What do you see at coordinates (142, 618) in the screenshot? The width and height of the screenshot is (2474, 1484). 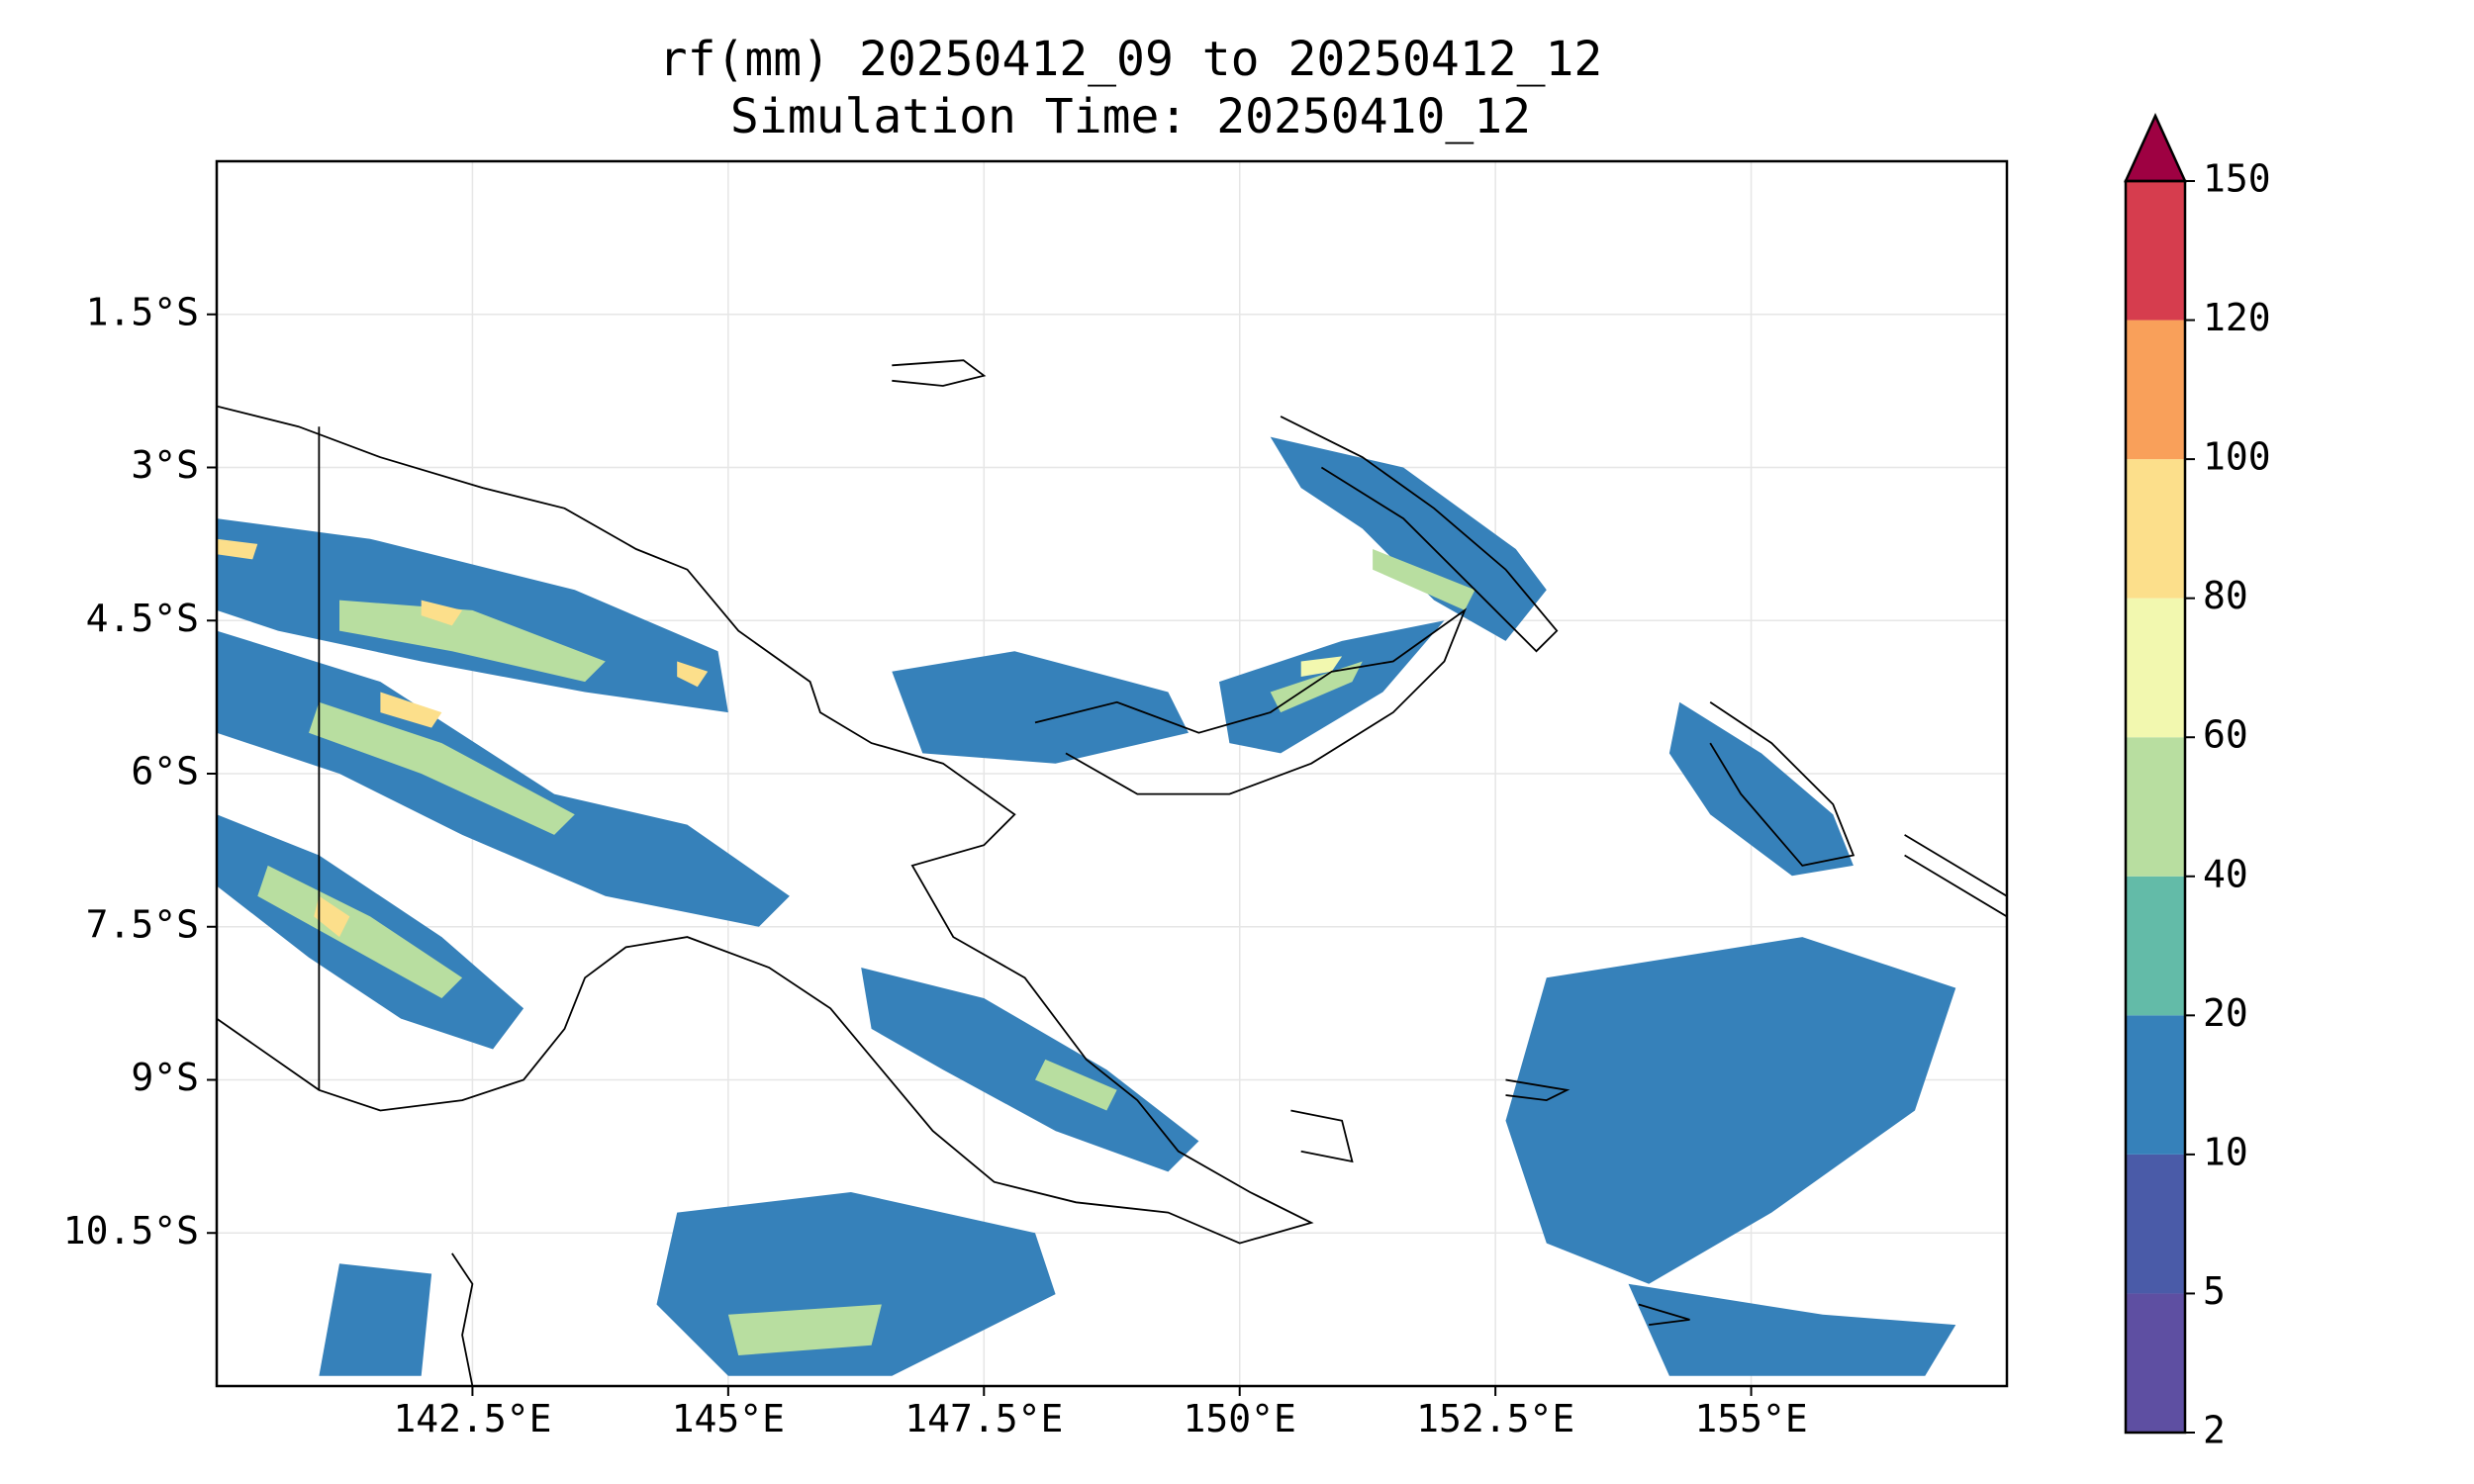 I see `y-tick-label: 4.5°S` at bounding box center [142, 618].